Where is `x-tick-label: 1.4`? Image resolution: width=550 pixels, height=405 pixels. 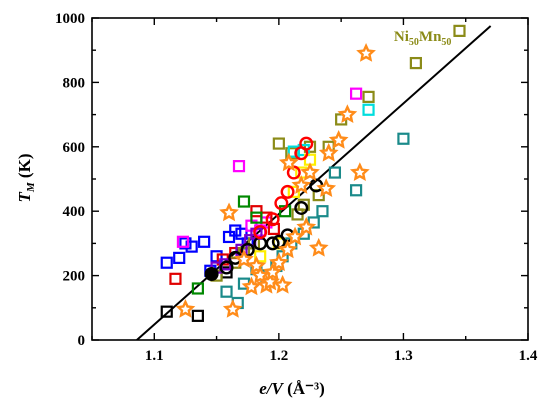 x-tick-label: 1.4 is located at coordinates (528, 356).